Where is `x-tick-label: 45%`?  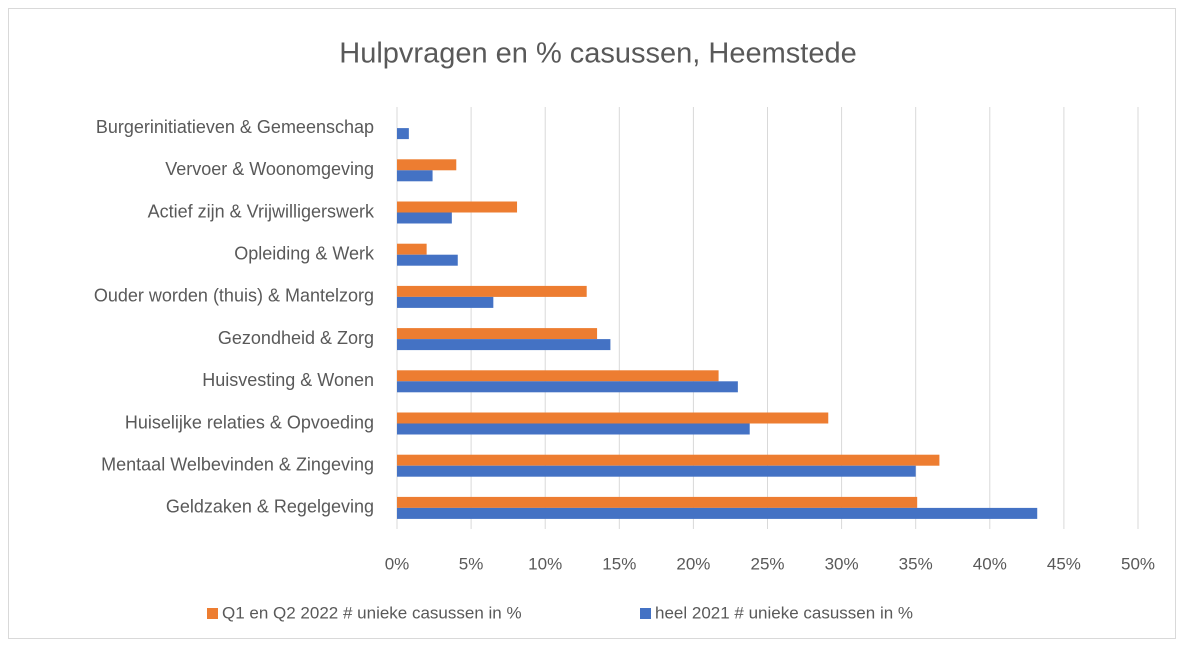 x-tick-label: 45% is located at coordinates (1064, 563).